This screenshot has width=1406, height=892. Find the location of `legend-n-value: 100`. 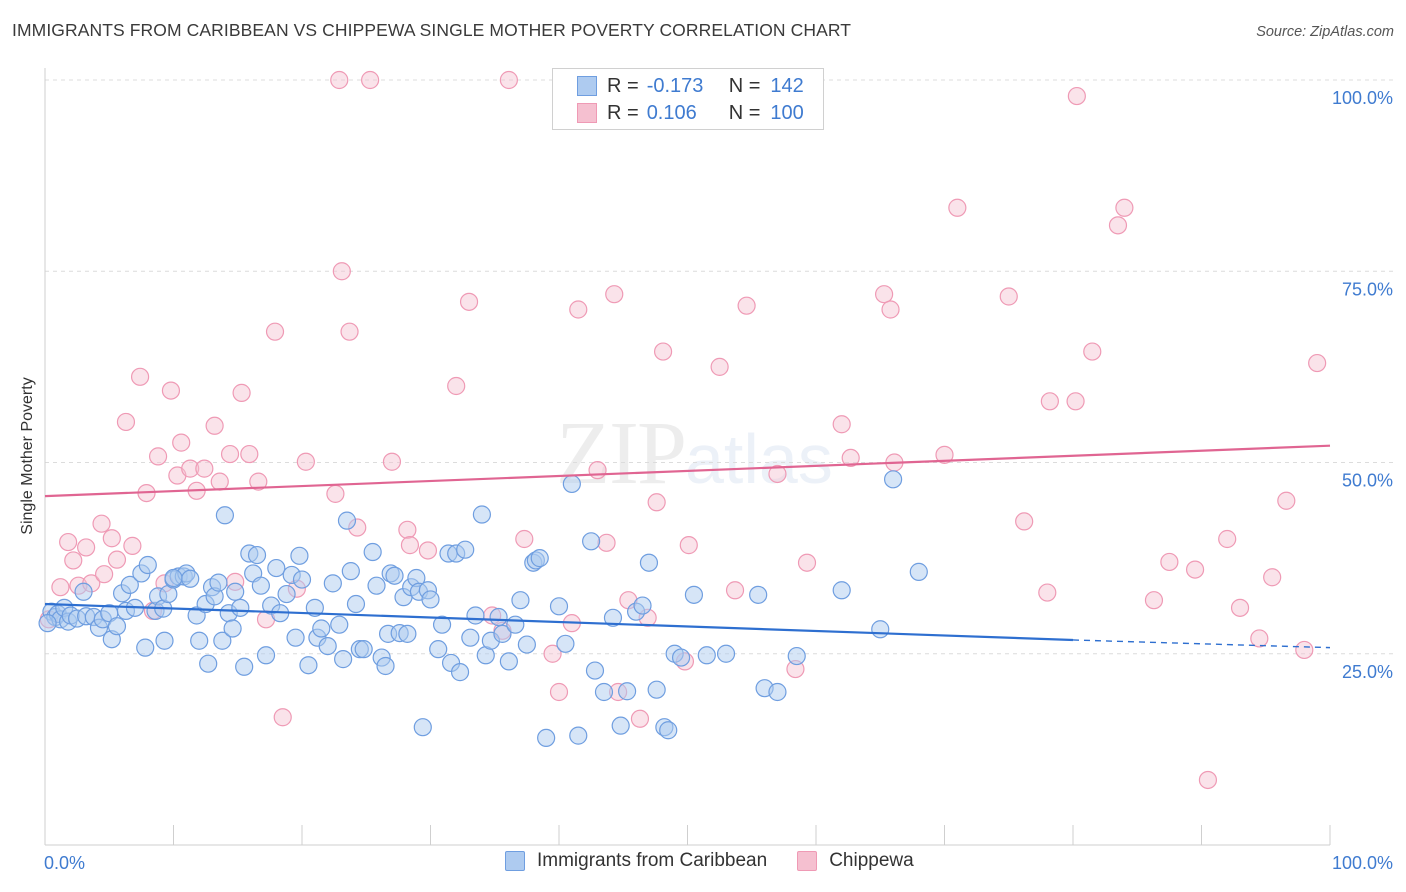

legend-n-value: 100 is located at coordinates (787, 112).